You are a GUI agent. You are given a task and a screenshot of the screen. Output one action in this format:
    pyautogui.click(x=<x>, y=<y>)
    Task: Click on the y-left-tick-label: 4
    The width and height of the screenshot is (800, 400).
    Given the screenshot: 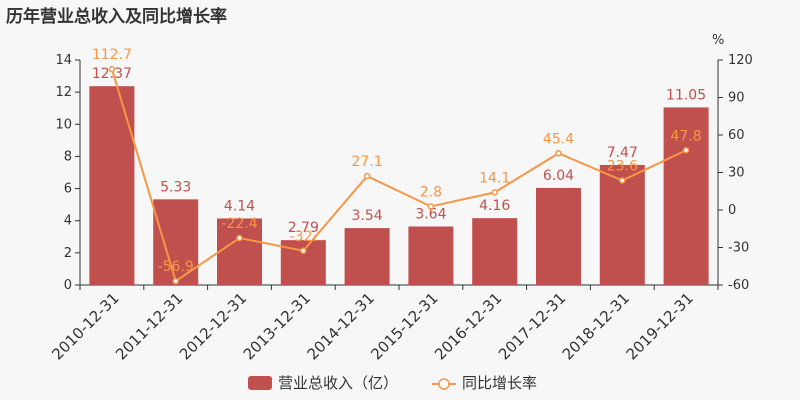 What is the action you would take?
    pyautogui.click(x=68, y=221)
    